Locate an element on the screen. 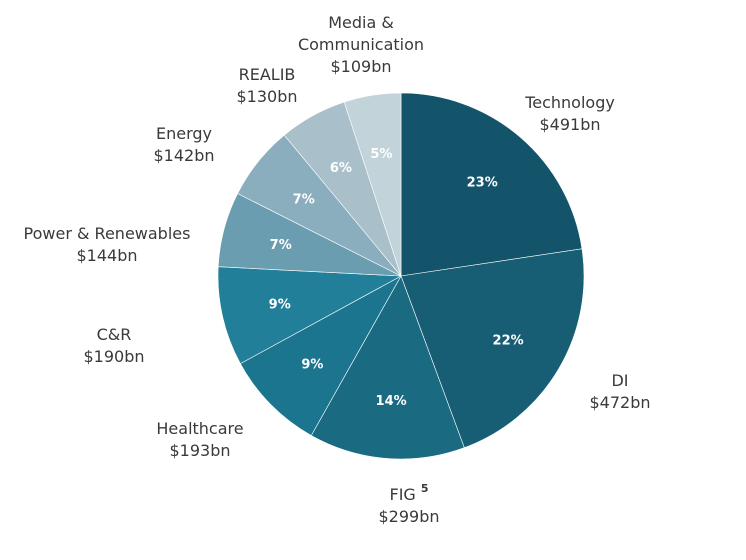  pie-slice-healthcare is located at coordinates (320, 355).